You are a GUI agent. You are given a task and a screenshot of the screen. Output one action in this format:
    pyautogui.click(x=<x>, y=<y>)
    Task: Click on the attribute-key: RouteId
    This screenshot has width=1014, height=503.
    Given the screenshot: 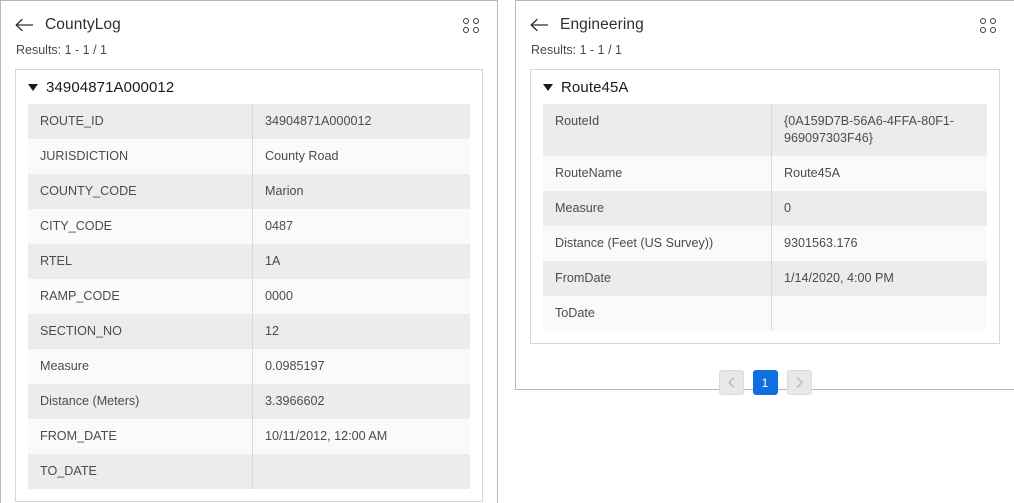 What is the action you would take?
    pyautogui.click(x=657, y=130)
    